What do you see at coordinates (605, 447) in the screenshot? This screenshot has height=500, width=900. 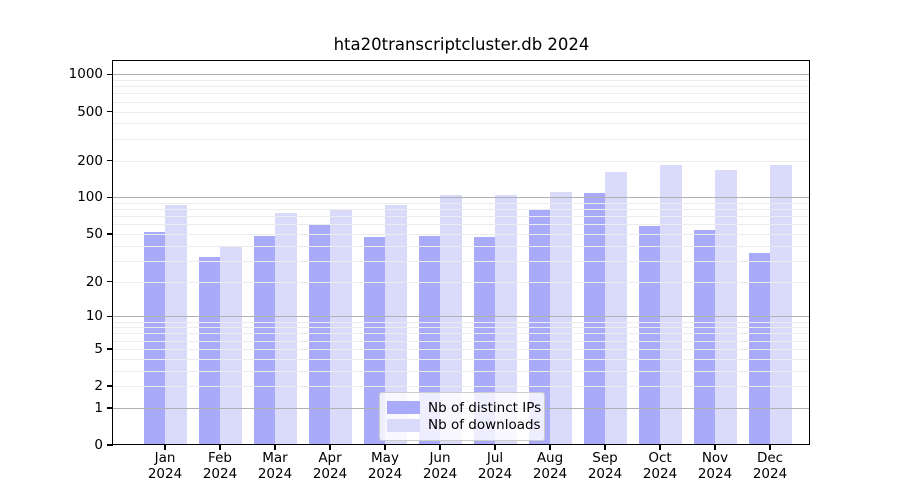 I see `x-tick-sep` at bounding box center [605, 447].